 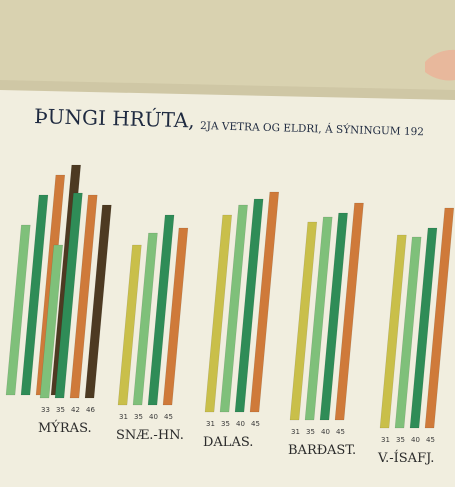 What do you see at coordinates (114, 117) in the screenshot?
I see `poster-title-main: ÞUNGI HRÚTA,` at bounding box center [114, 117].